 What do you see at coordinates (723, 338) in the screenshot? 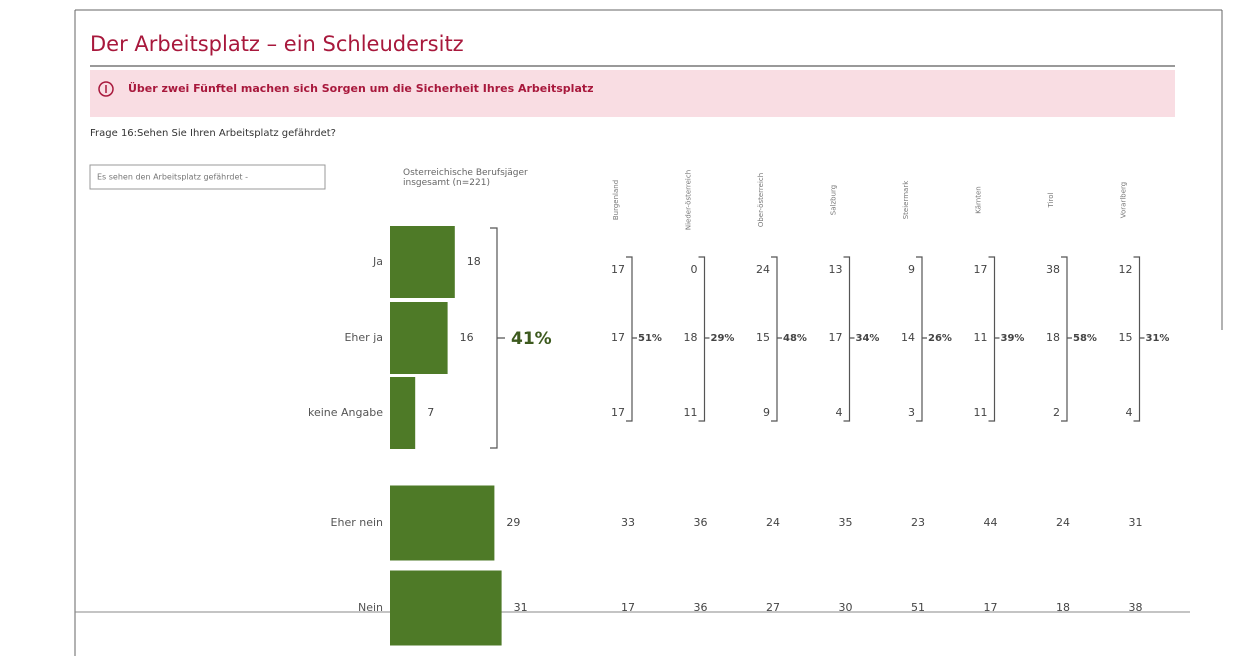
I see `region-group-label: 29%` at bounding box center [723, 338].